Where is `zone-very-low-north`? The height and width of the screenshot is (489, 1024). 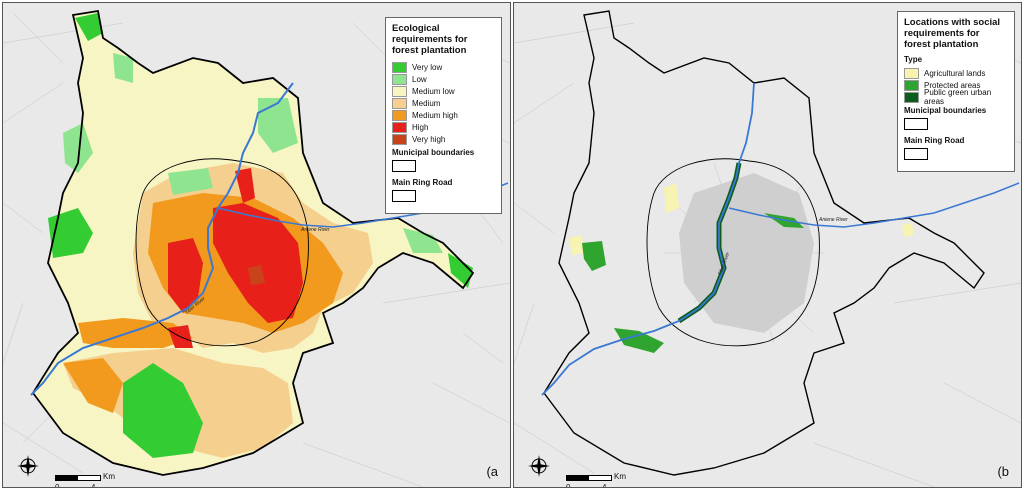 zone-very-low-north is located at coordinates (89, 27).